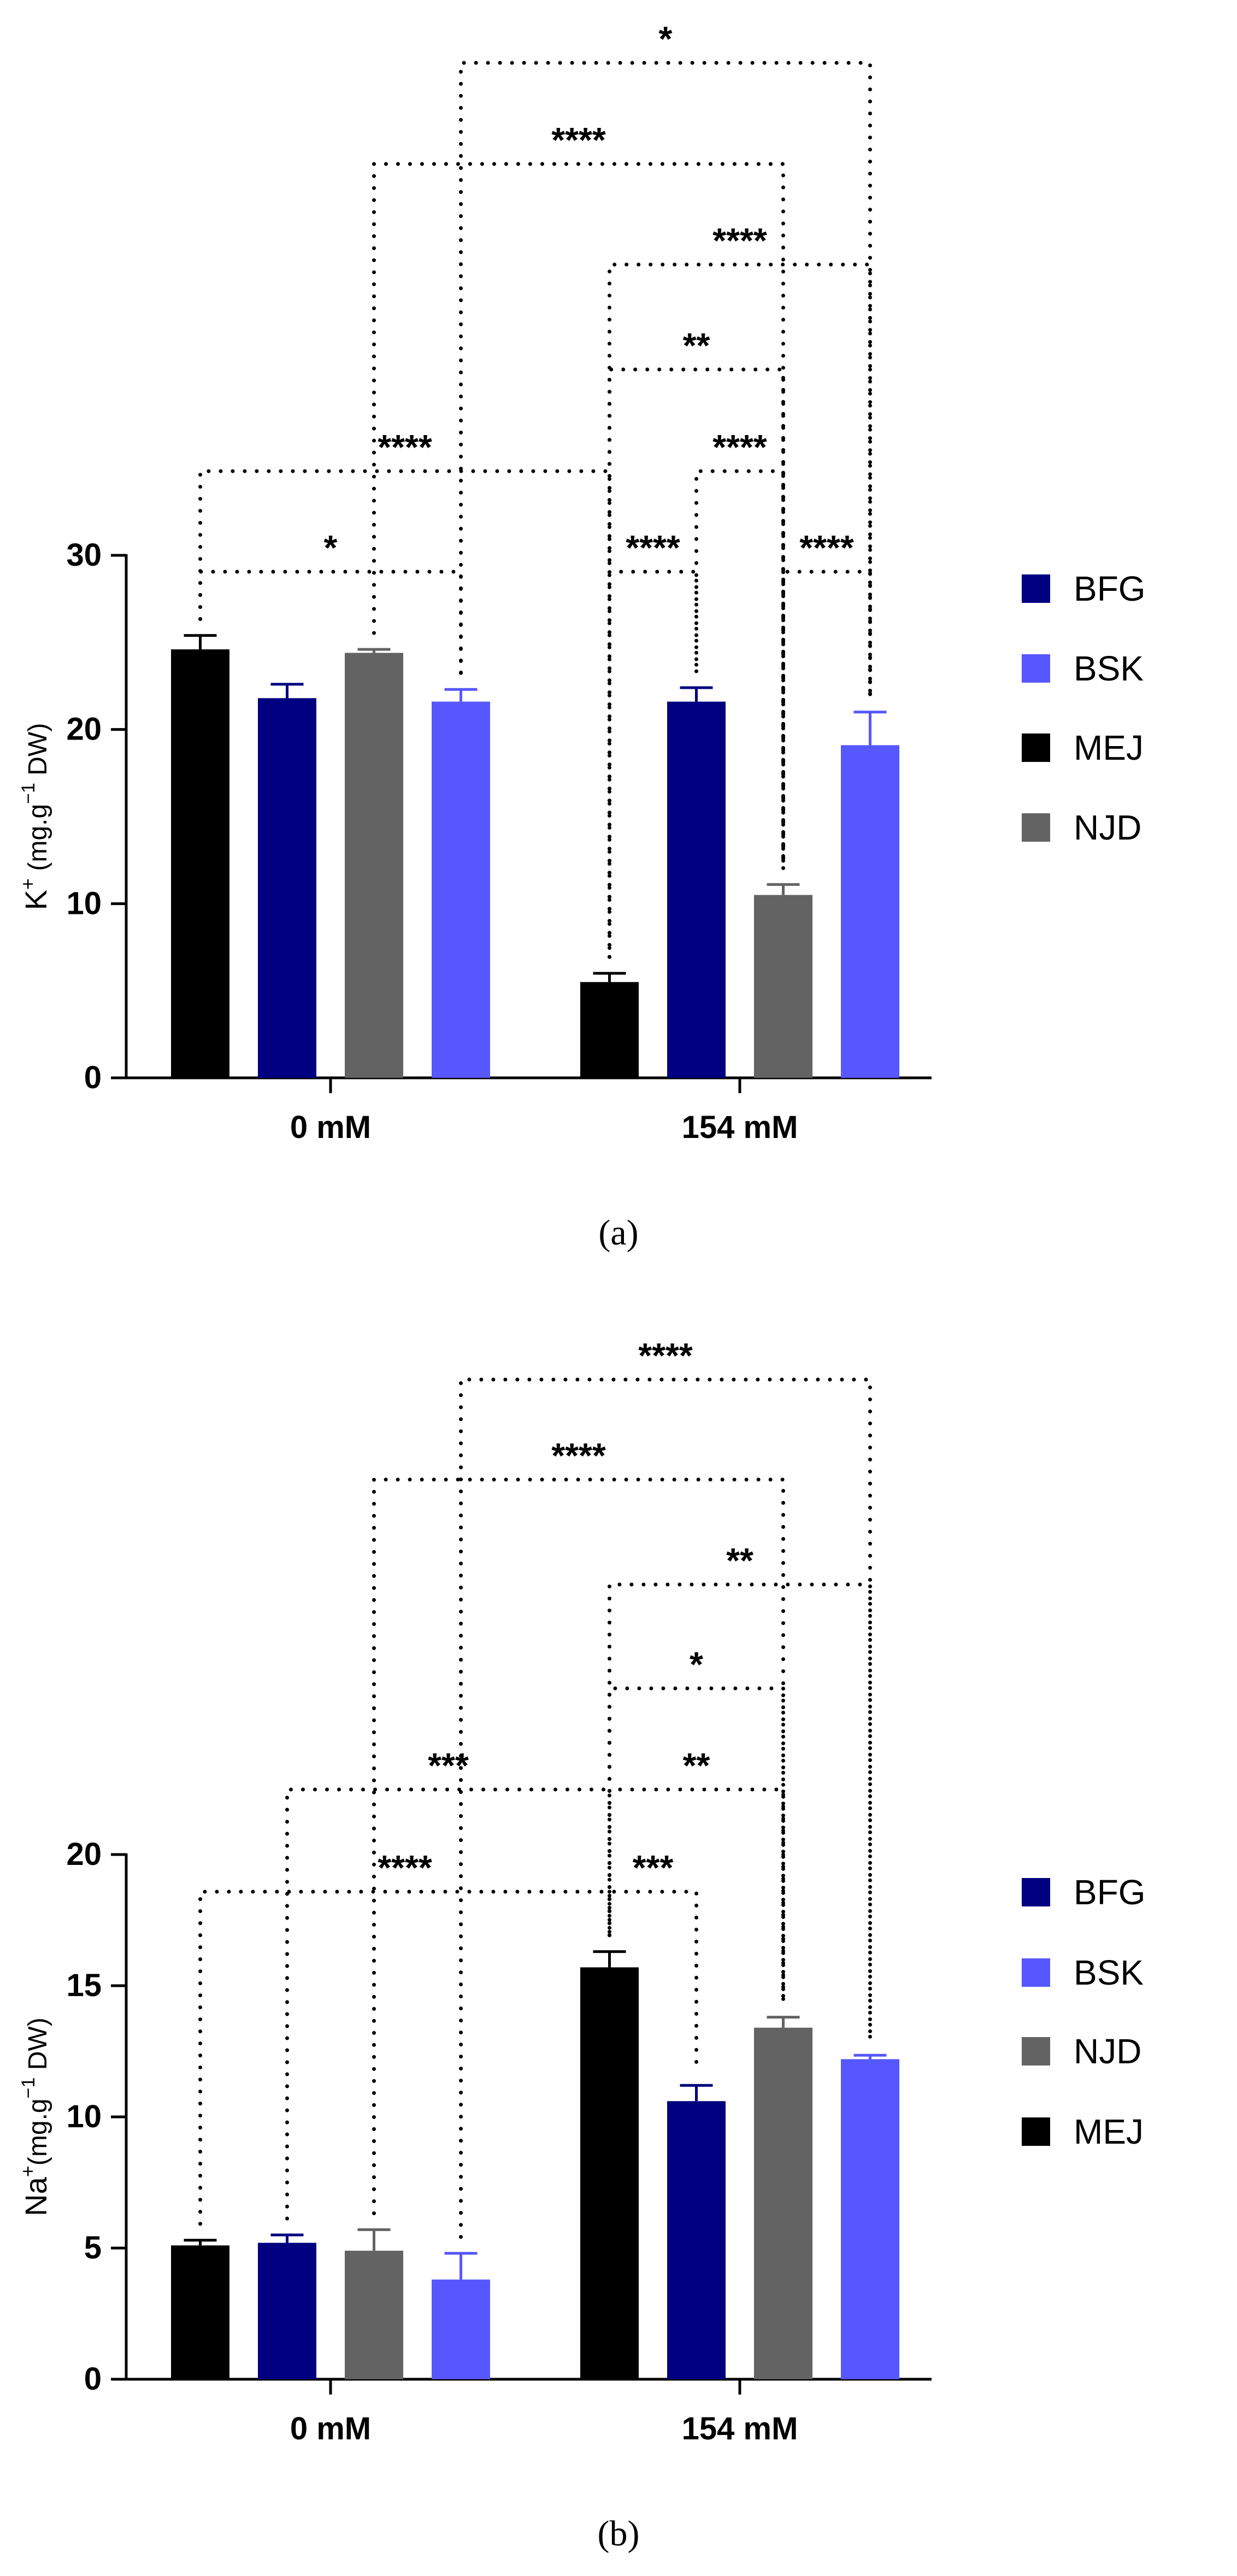 The width and height of the screenshot is (1237, 2576). I want to click on y-tick-label: 30, so click(84, 555).